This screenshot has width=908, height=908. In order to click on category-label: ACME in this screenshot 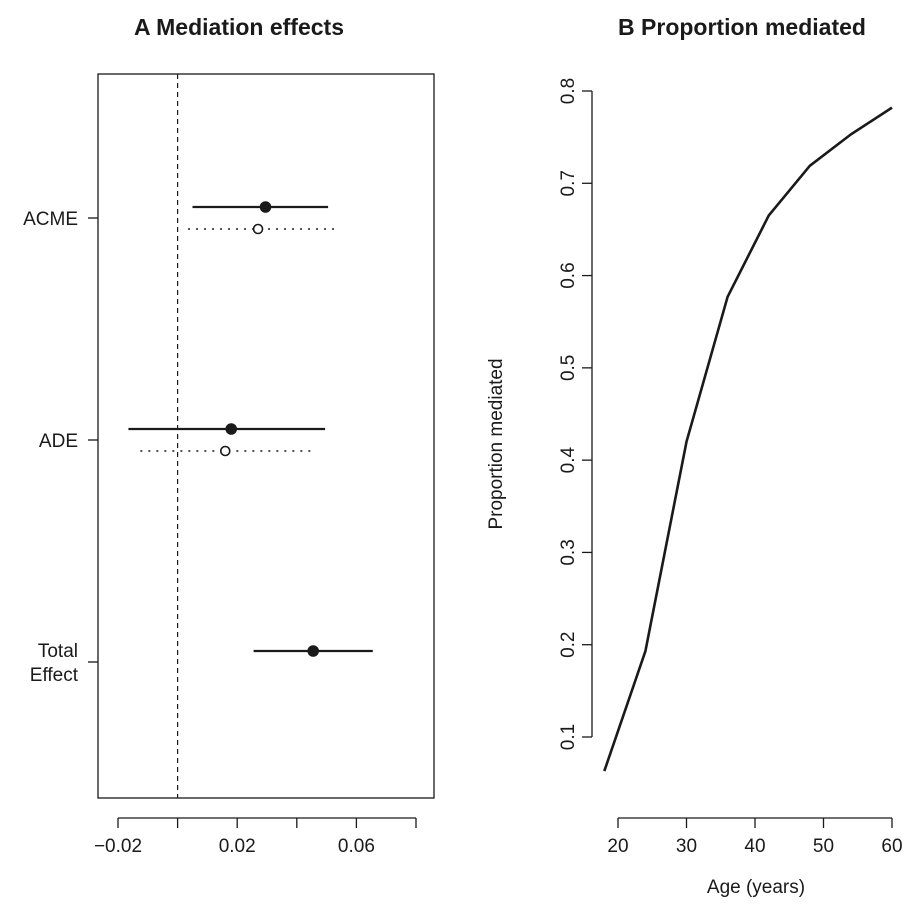, I will do `click(50, 219)`.